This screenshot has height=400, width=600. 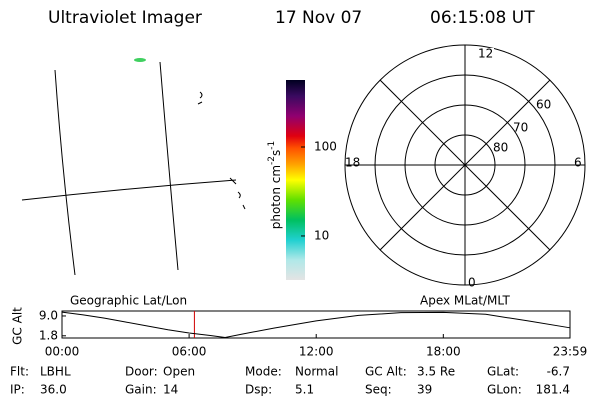 I want to click on mlt-label: 0, so click(x=472, y=283).